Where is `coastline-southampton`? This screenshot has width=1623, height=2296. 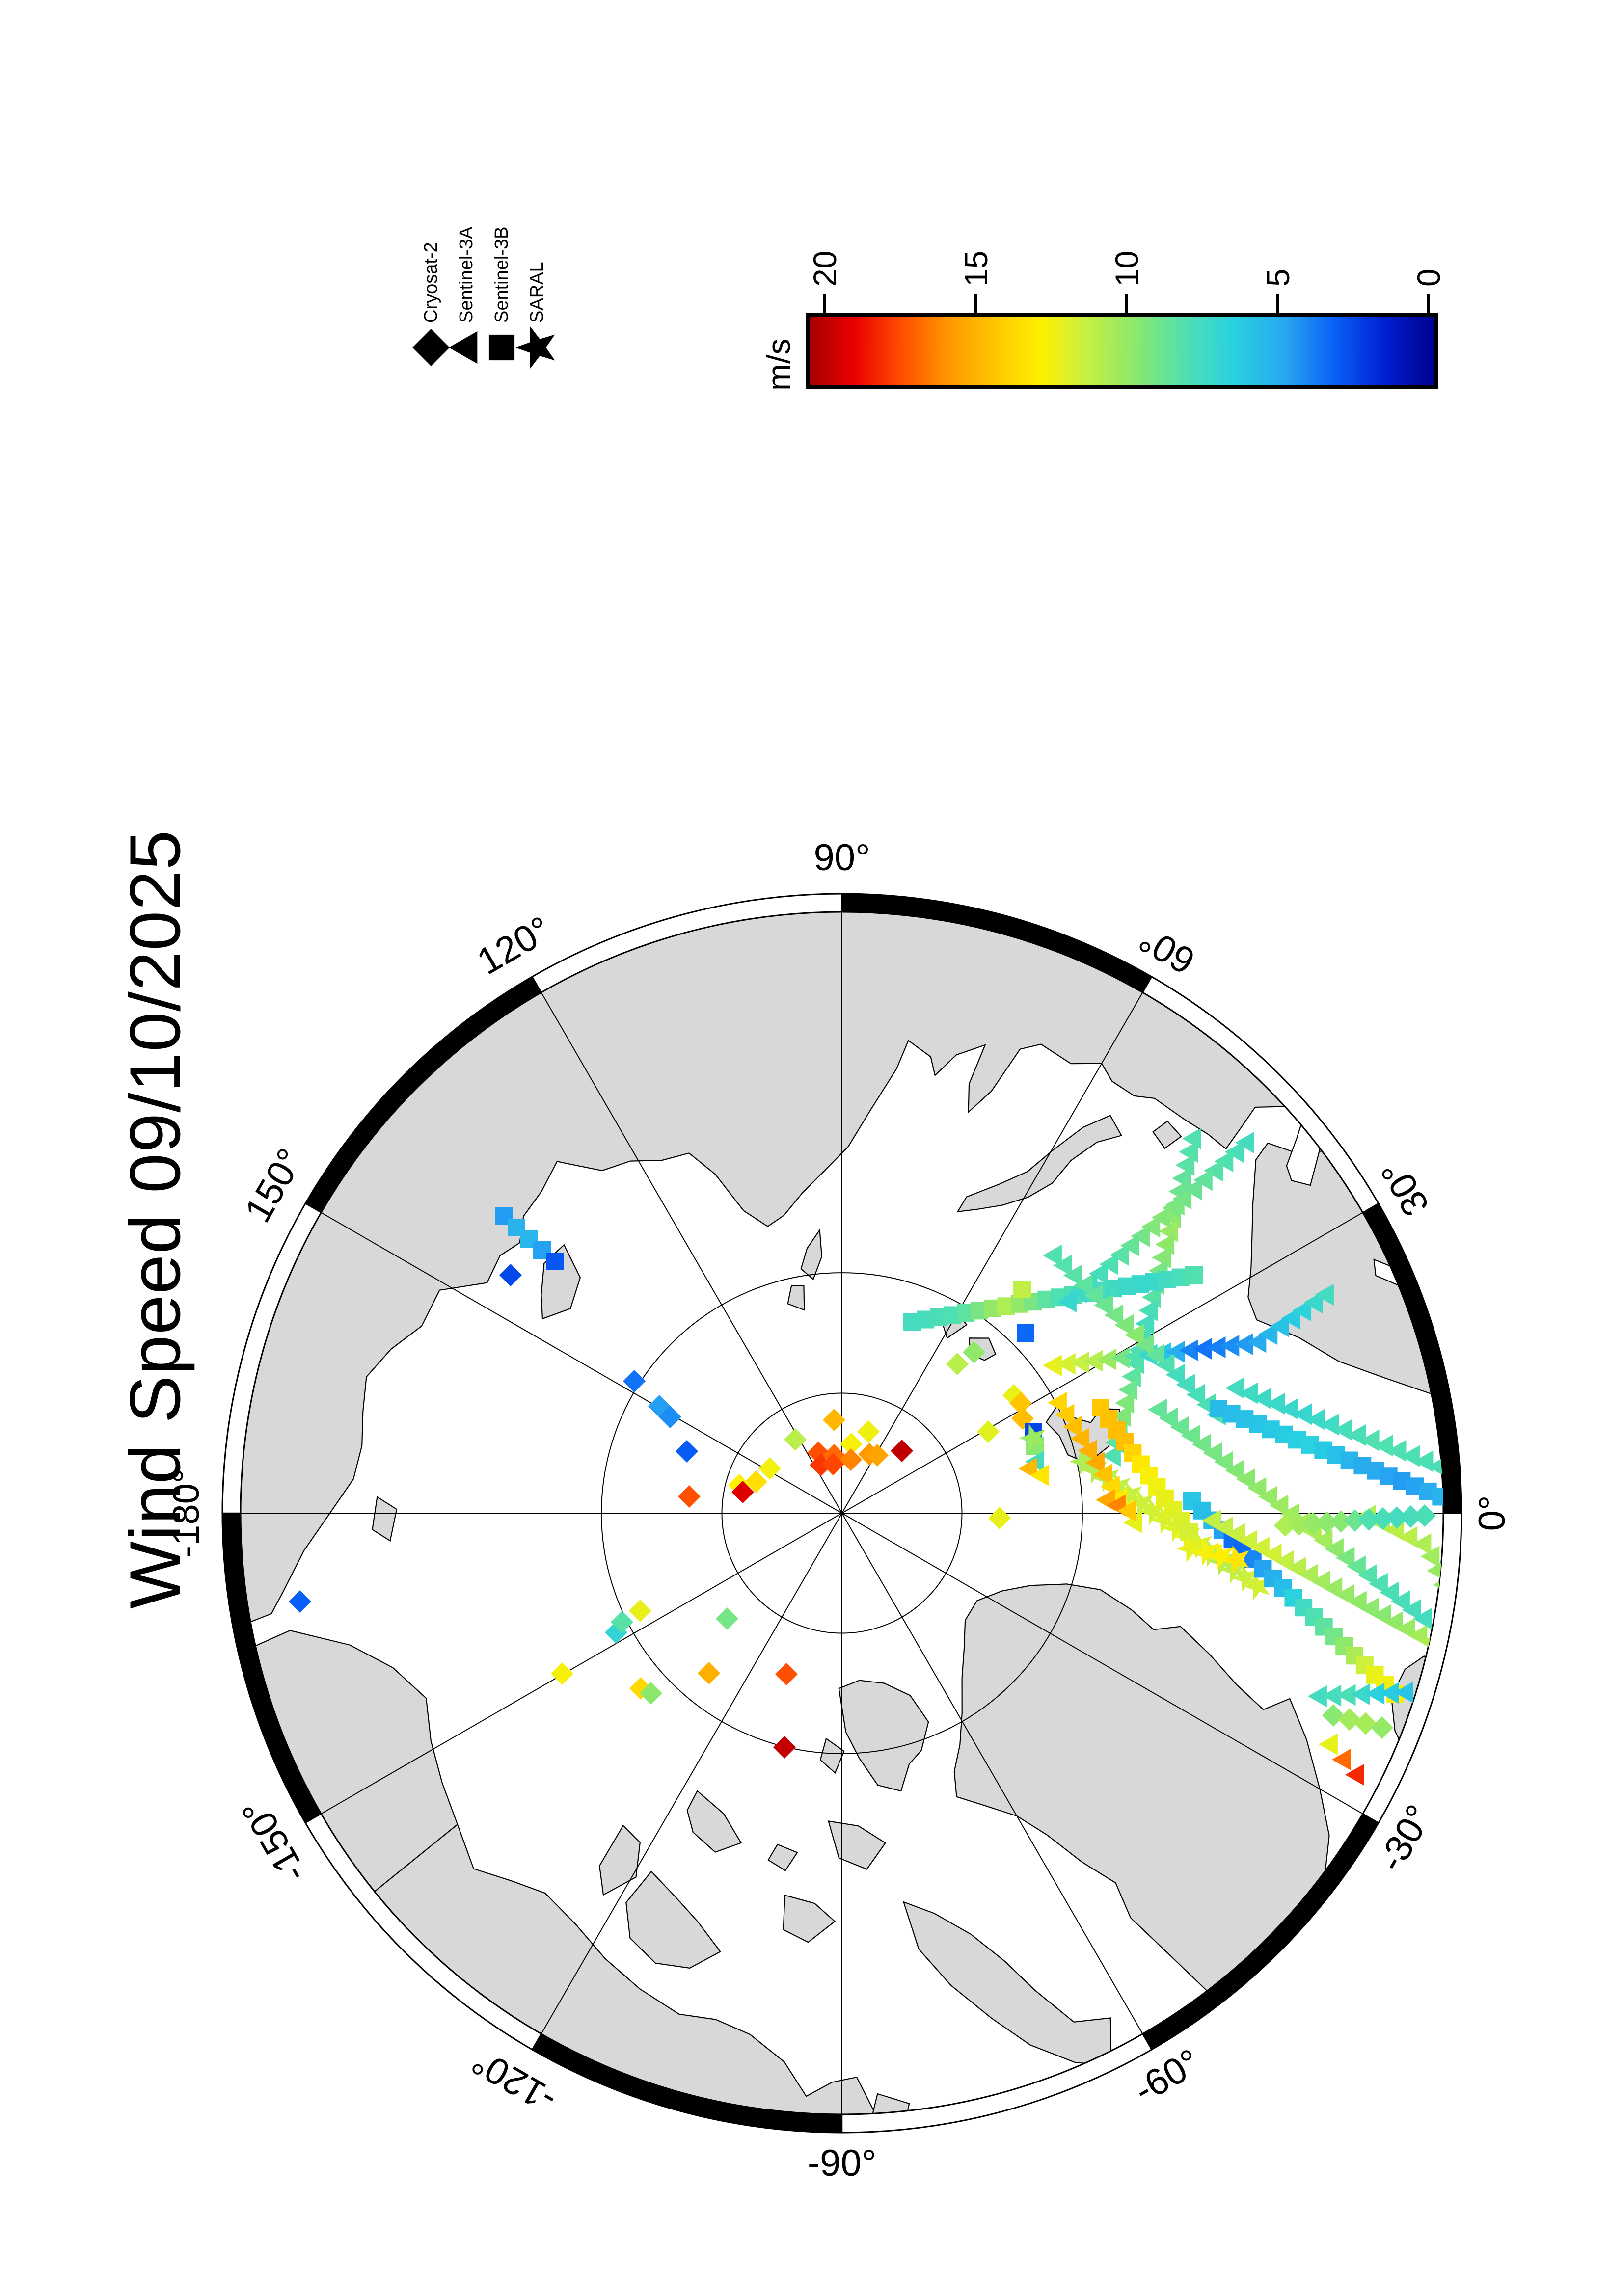
coastline-southampton is located at coordinates (889, 2103).